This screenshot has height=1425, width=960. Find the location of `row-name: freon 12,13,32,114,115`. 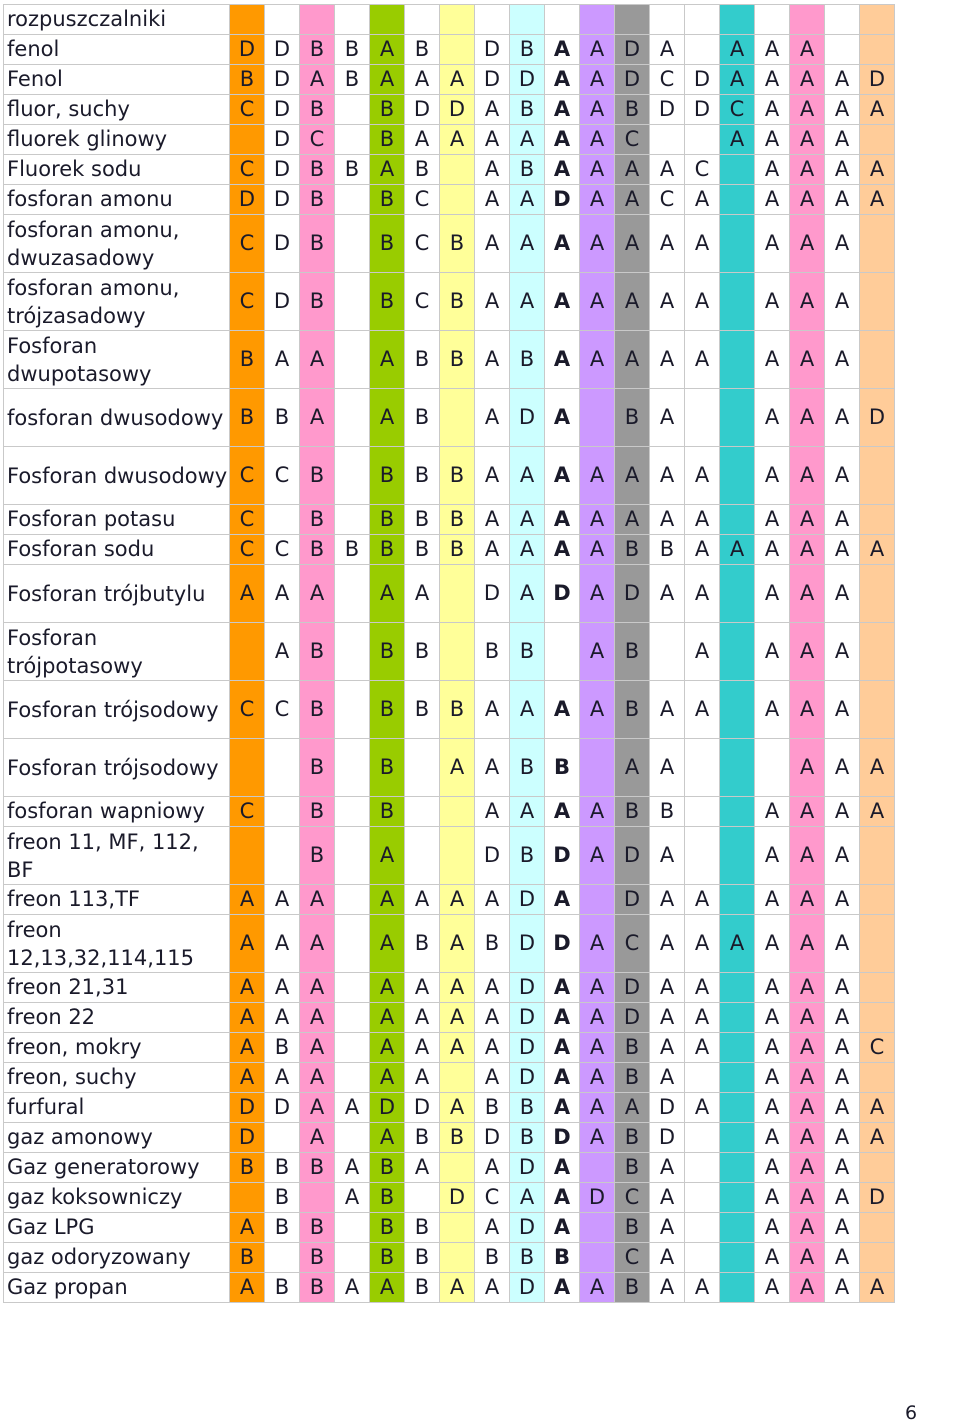

row-name: freon 12,13,32,114,115 is located at coordinates (116, 943).